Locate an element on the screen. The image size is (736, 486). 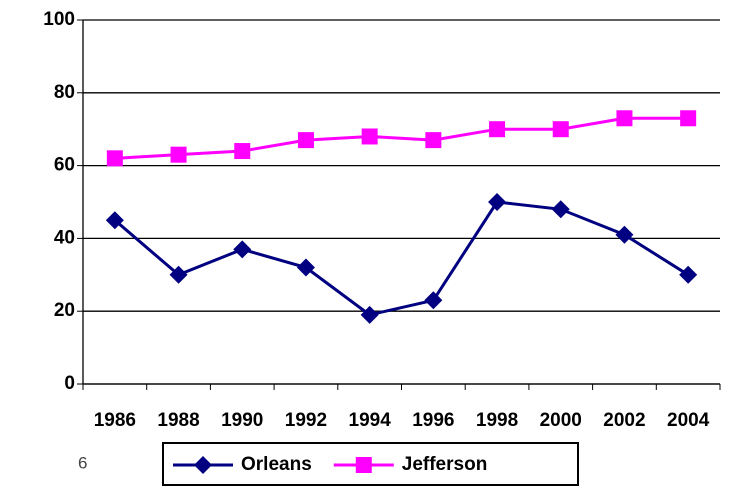
y-tick-label: 40 is located at coordinates (64, 237).